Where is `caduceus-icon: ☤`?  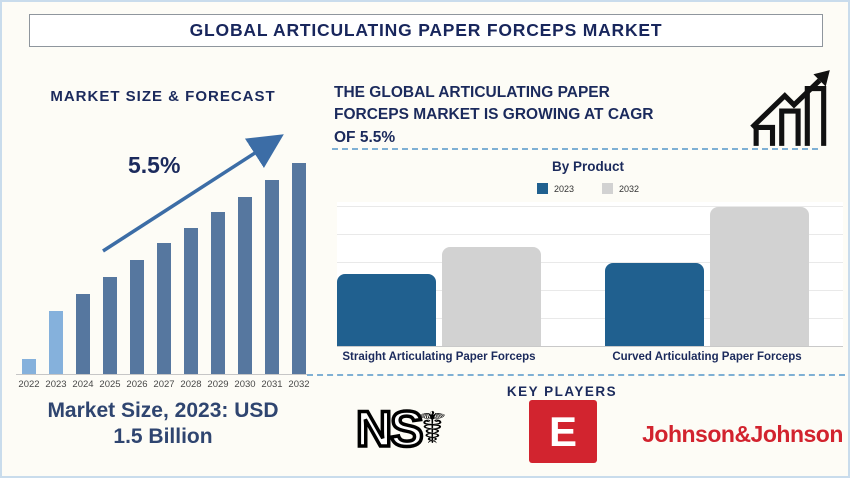 caduceus-icon: ☤ is located at coordinates (432, 428).